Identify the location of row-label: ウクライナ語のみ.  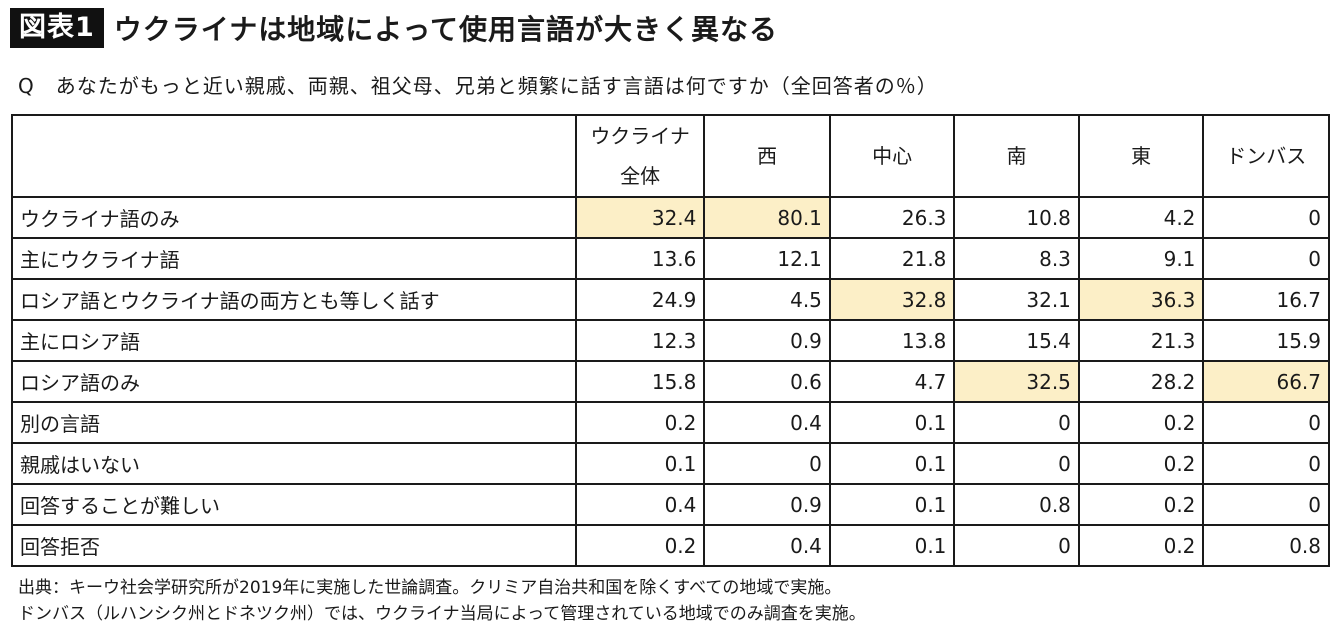
(294, 217).